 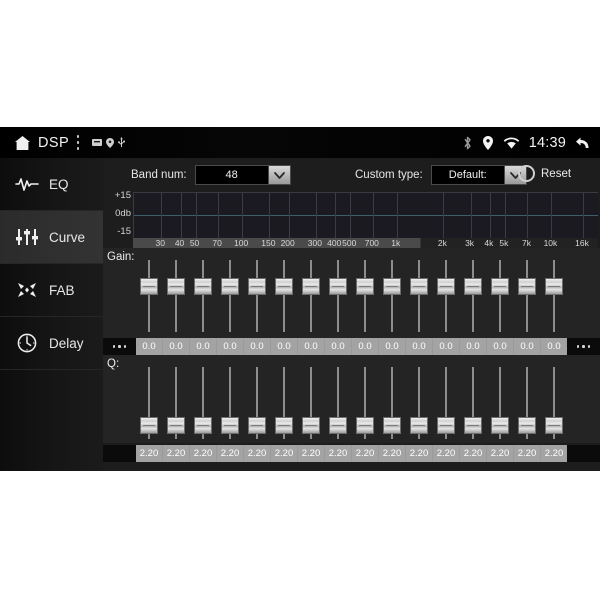 I want to click on graph-plot-area, so click(x=365, y=215).